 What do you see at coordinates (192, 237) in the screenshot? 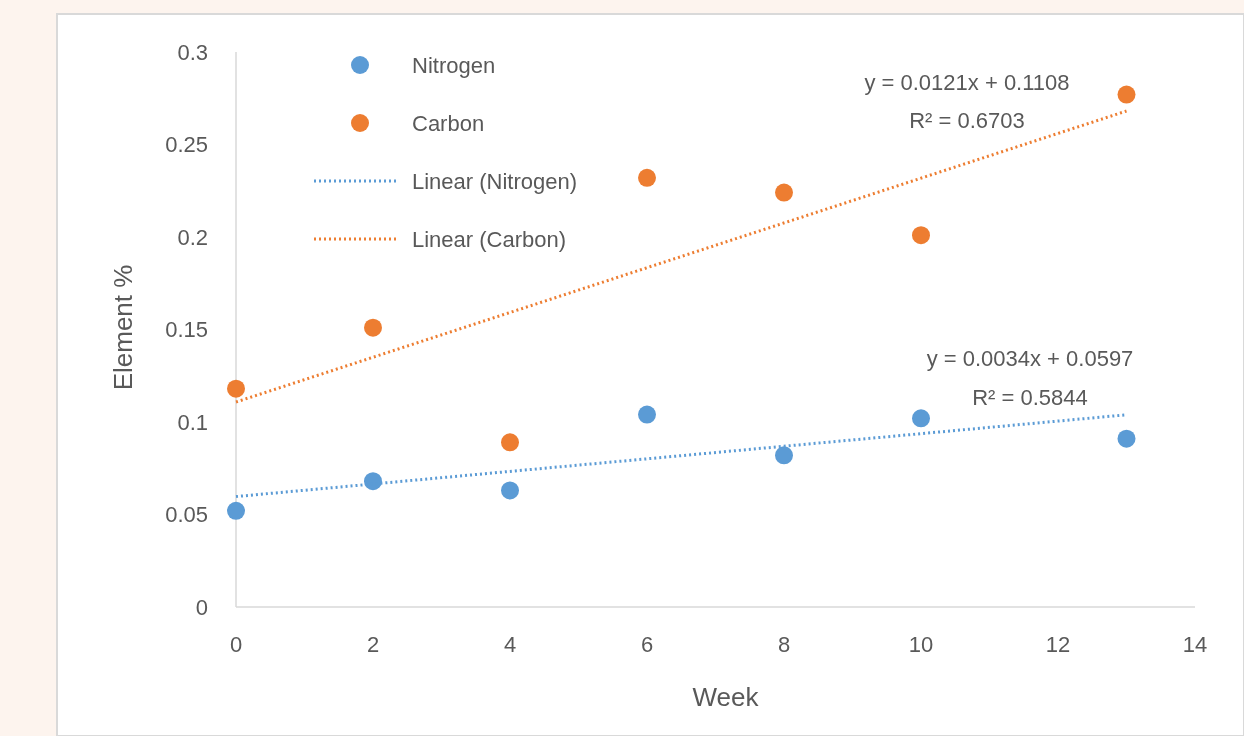
I see `y-tick-label: 0.2` at bounding box center [192, 237].